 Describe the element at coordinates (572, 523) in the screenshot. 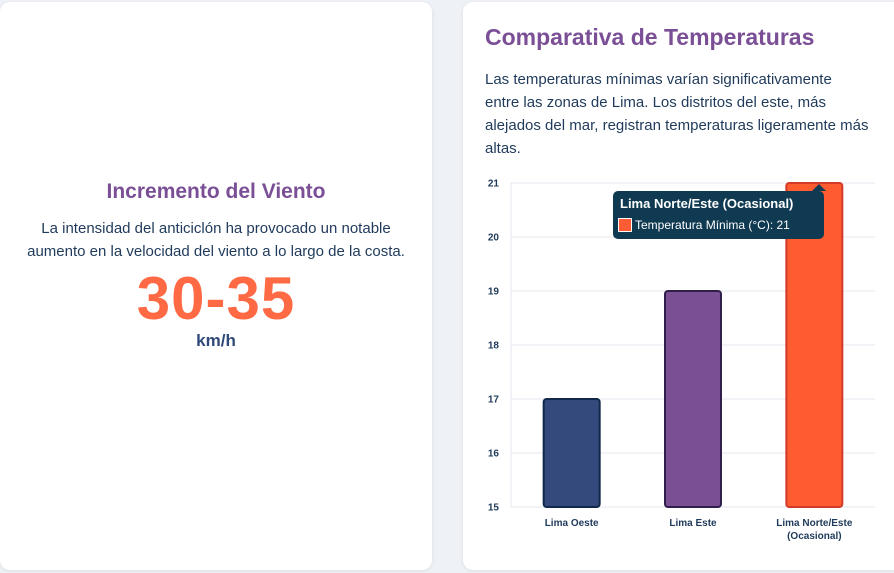

I see `x-tick-label: Lima Oeste` at that location.